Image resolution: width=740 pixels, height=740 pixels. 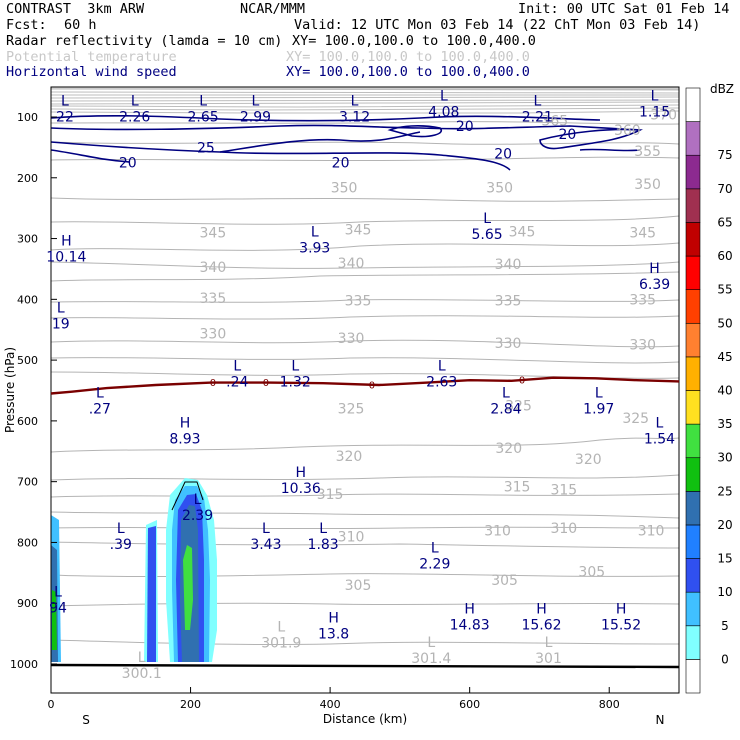 What do you see at coordinates (347, 145) in the screenshot?
I see `wind-contour-labels: 20 25 20 20 20 20` at bounding box center [347, 145].